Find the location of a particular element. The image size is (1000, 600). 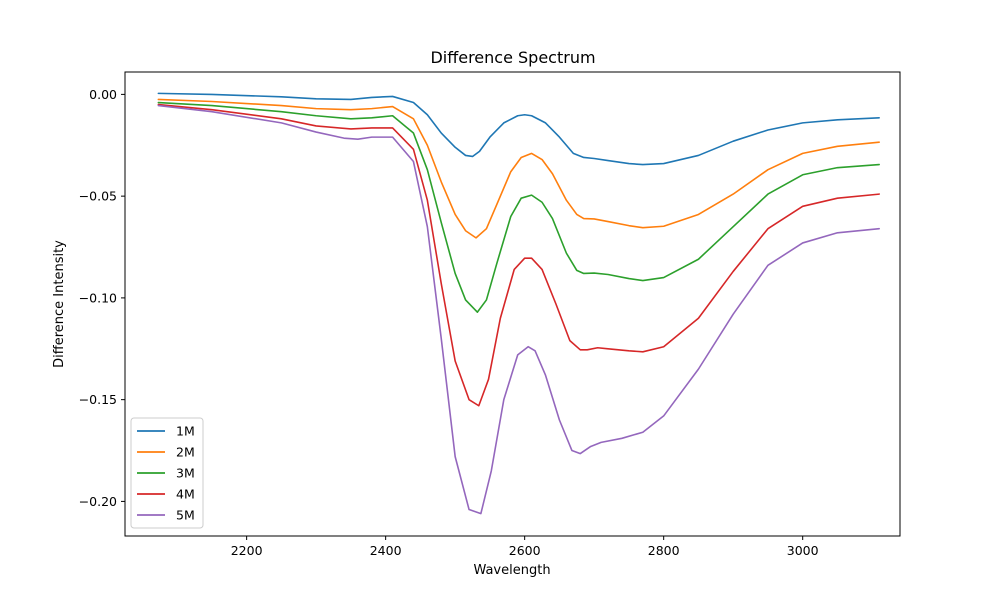

legend-label-2m: 2M is located at coordinates (185, 452).